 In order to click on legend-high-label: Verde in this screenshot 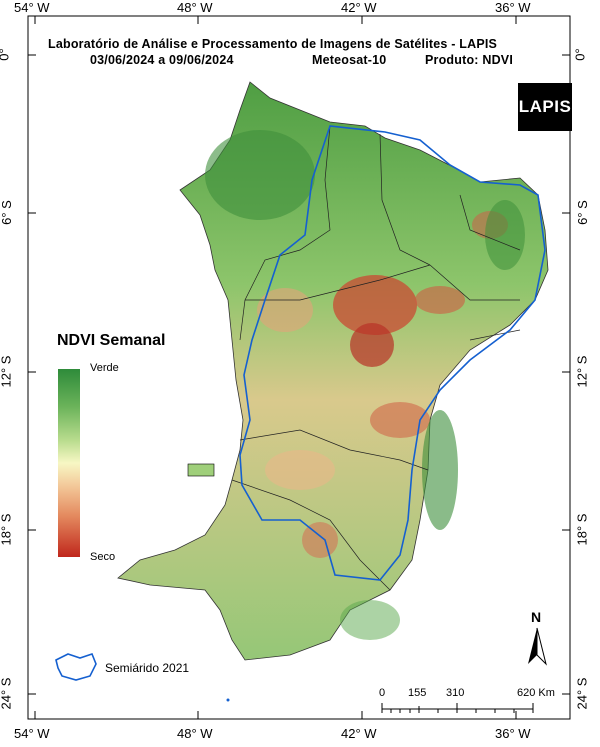, I will do `click(104, 368)`.